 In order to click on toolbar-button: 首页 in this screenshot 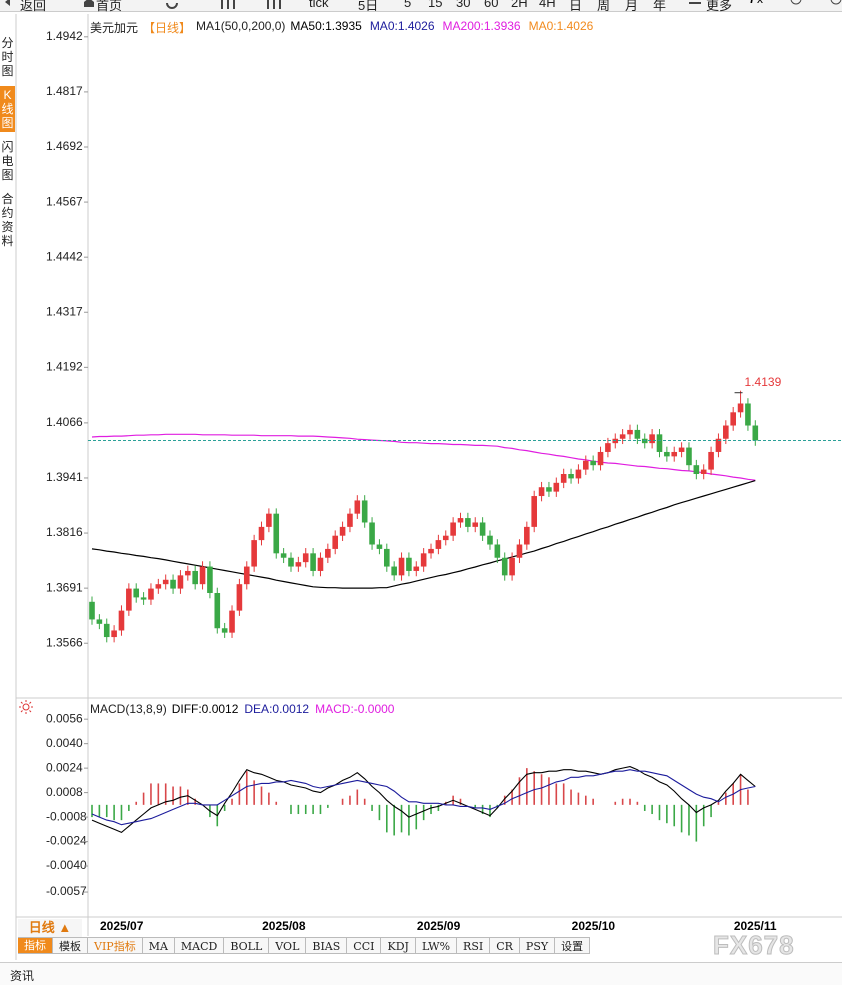, I will do `click(109, 6)`.